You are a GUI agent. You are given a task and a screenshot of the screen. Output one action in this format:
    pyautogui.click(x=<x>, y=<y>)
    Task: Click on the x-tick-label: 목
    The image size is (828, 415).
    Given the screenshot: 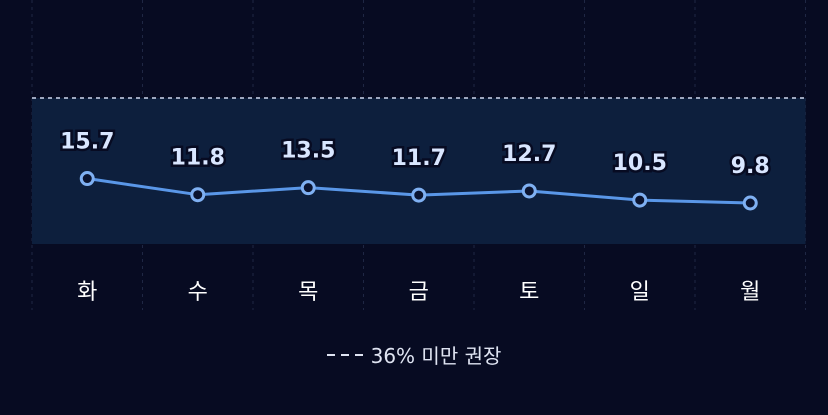 What is the action you would take?
    pyautogui.click(x=308, y=292)
    